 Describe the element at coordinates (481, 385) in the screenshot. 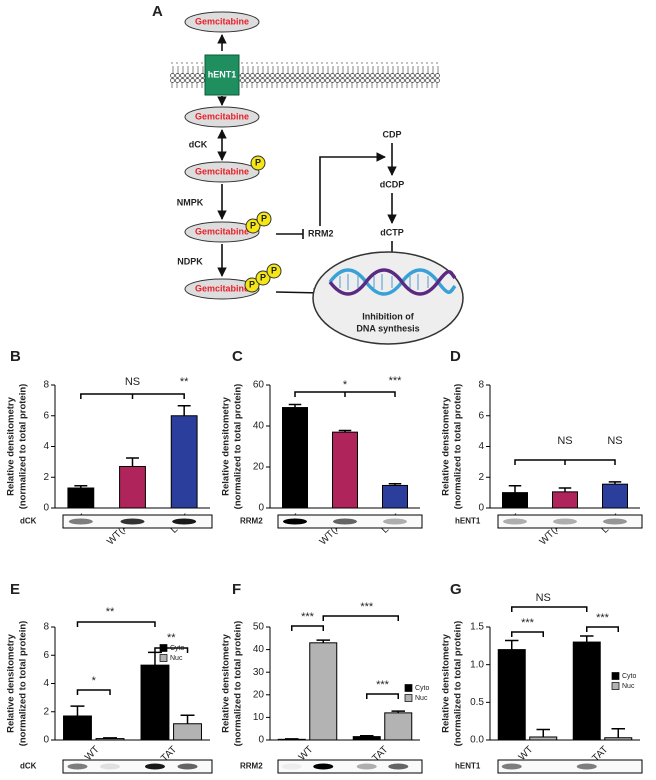

I see `y-tick-label: 8` at that location.